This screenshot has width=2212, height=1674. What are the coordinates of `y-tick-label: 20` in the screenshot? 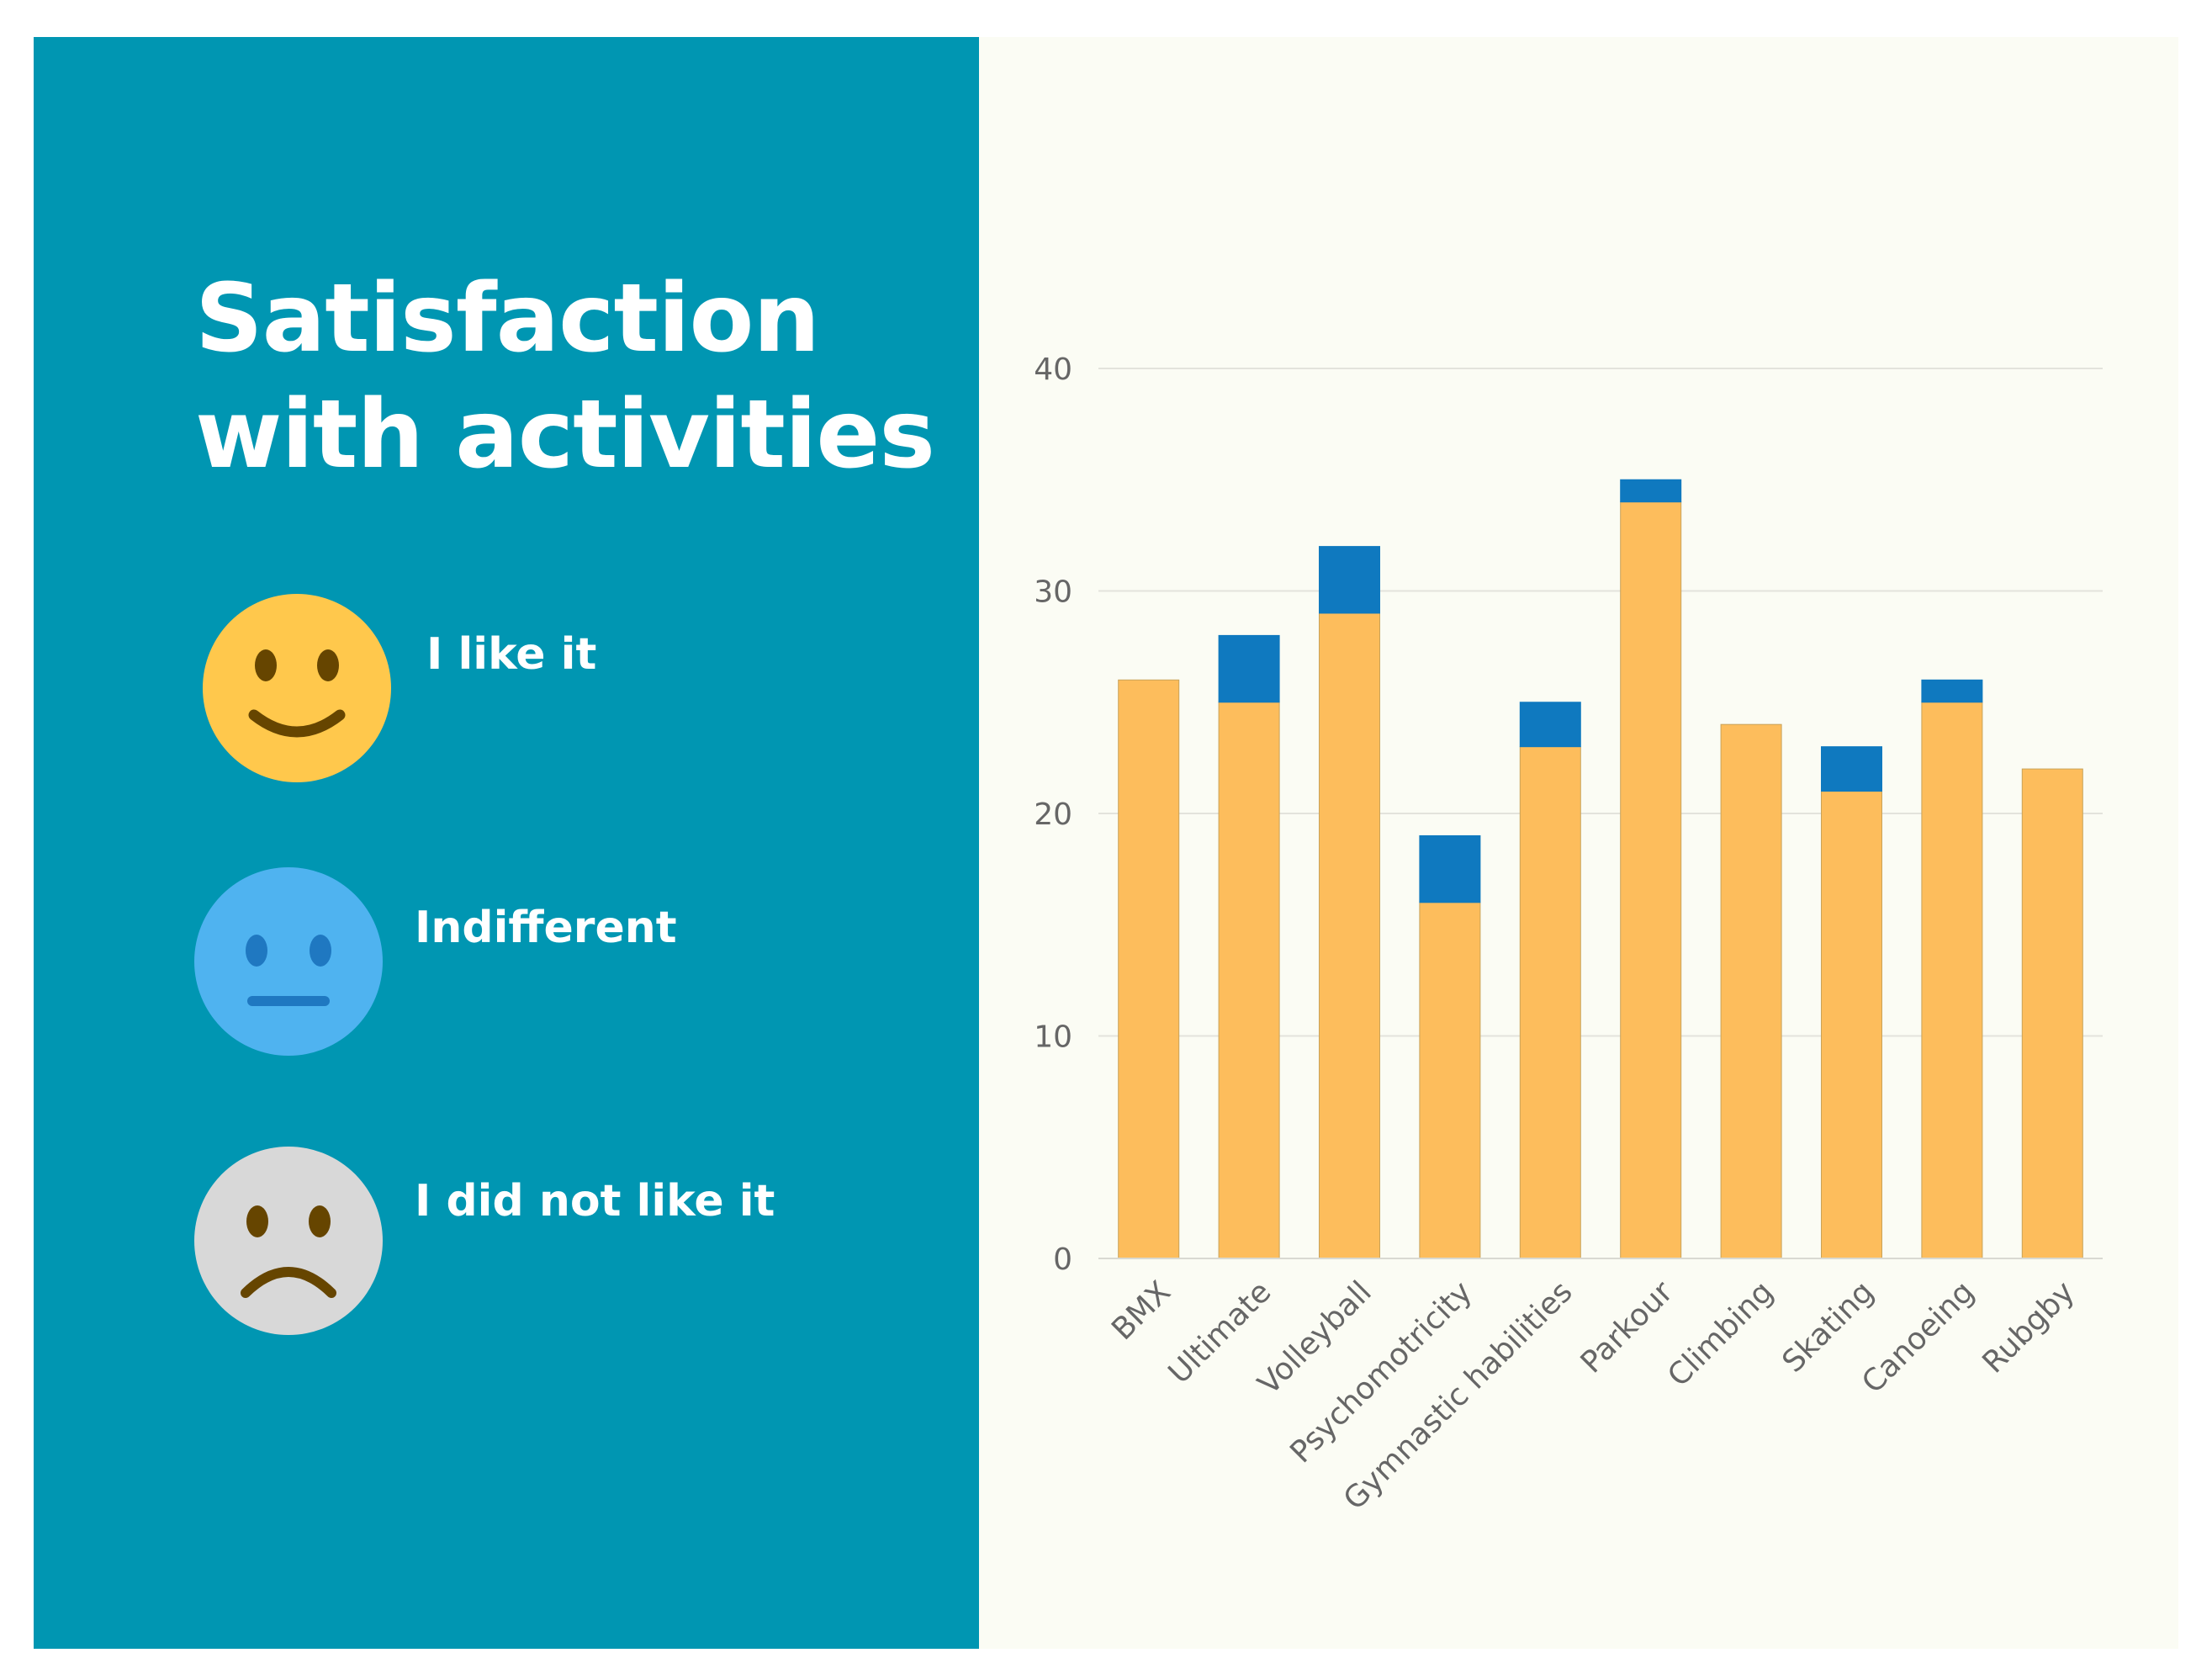 It's located at (1053, 815).